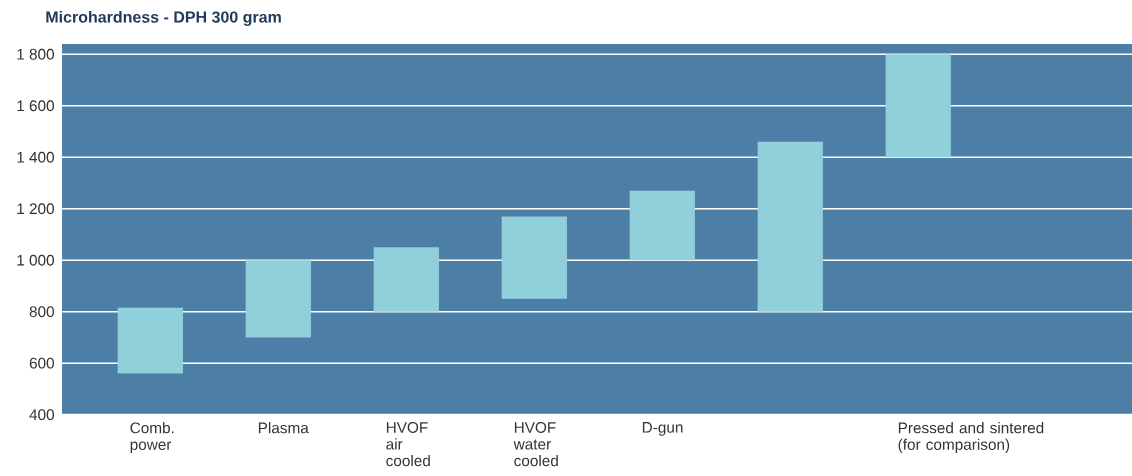 Image resolution: width=1132 pixels, height=476 pixels. Describe the element at coordinates (35, 209) in the screenshot. I see `y-tick-label: 1 200` at that location.